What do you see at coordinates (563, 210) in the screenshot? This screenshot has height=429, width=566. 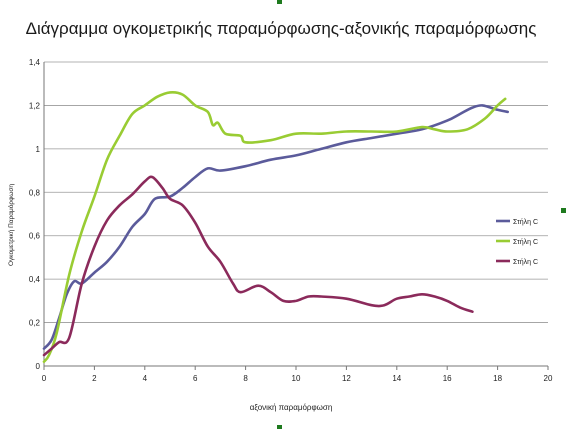 I see `selection-handle-right` at bounding box center [563, 210].